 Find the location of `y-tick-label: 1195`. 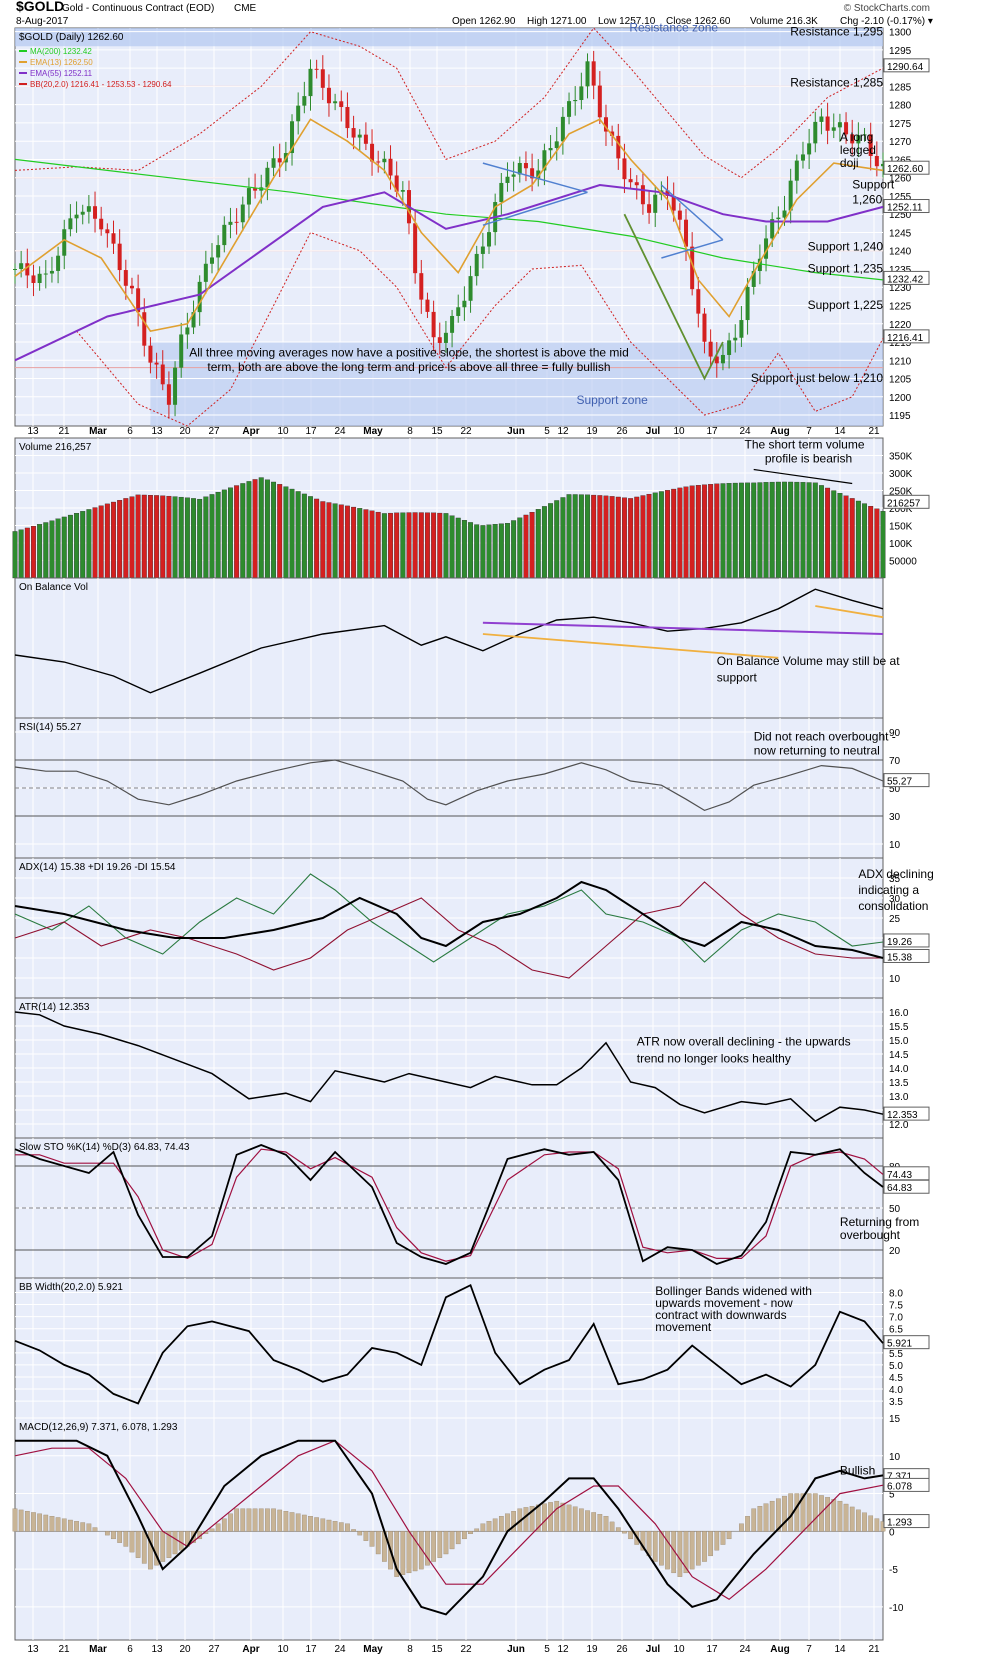

y-tick-label: 1195 is located at coordinates (900, 416).